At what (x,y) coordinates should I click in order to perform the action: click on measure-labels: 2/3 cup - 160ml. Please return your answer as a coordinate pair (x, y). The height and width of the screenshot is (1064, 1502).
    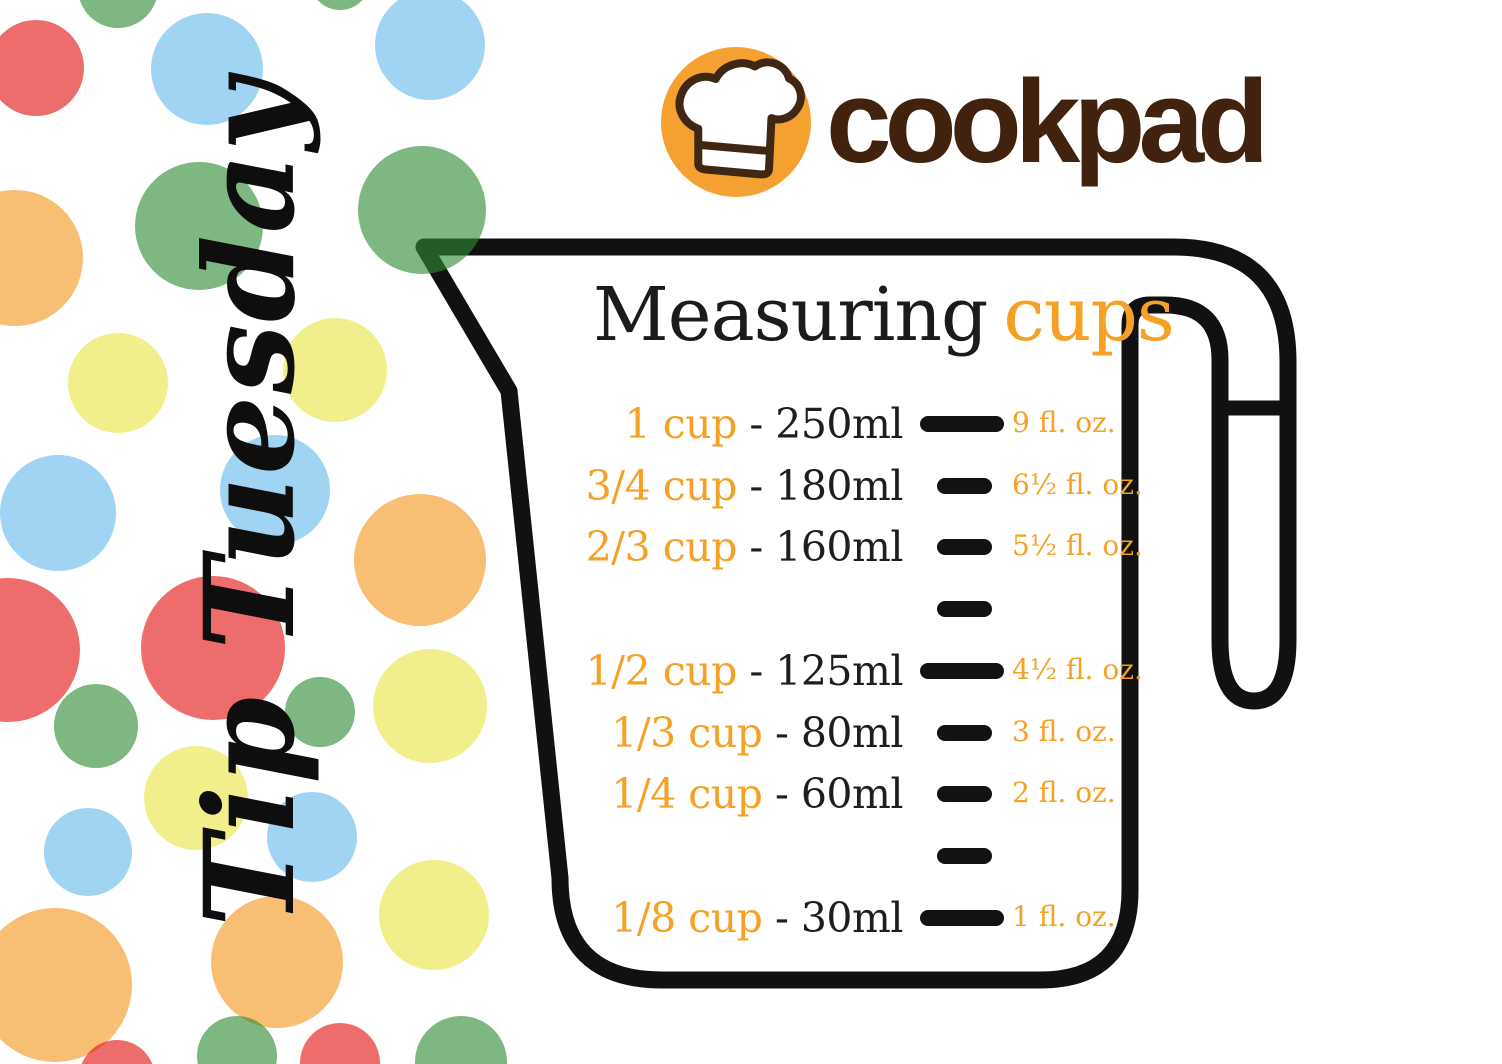
    Looking at the image, I should click on (722, 547).